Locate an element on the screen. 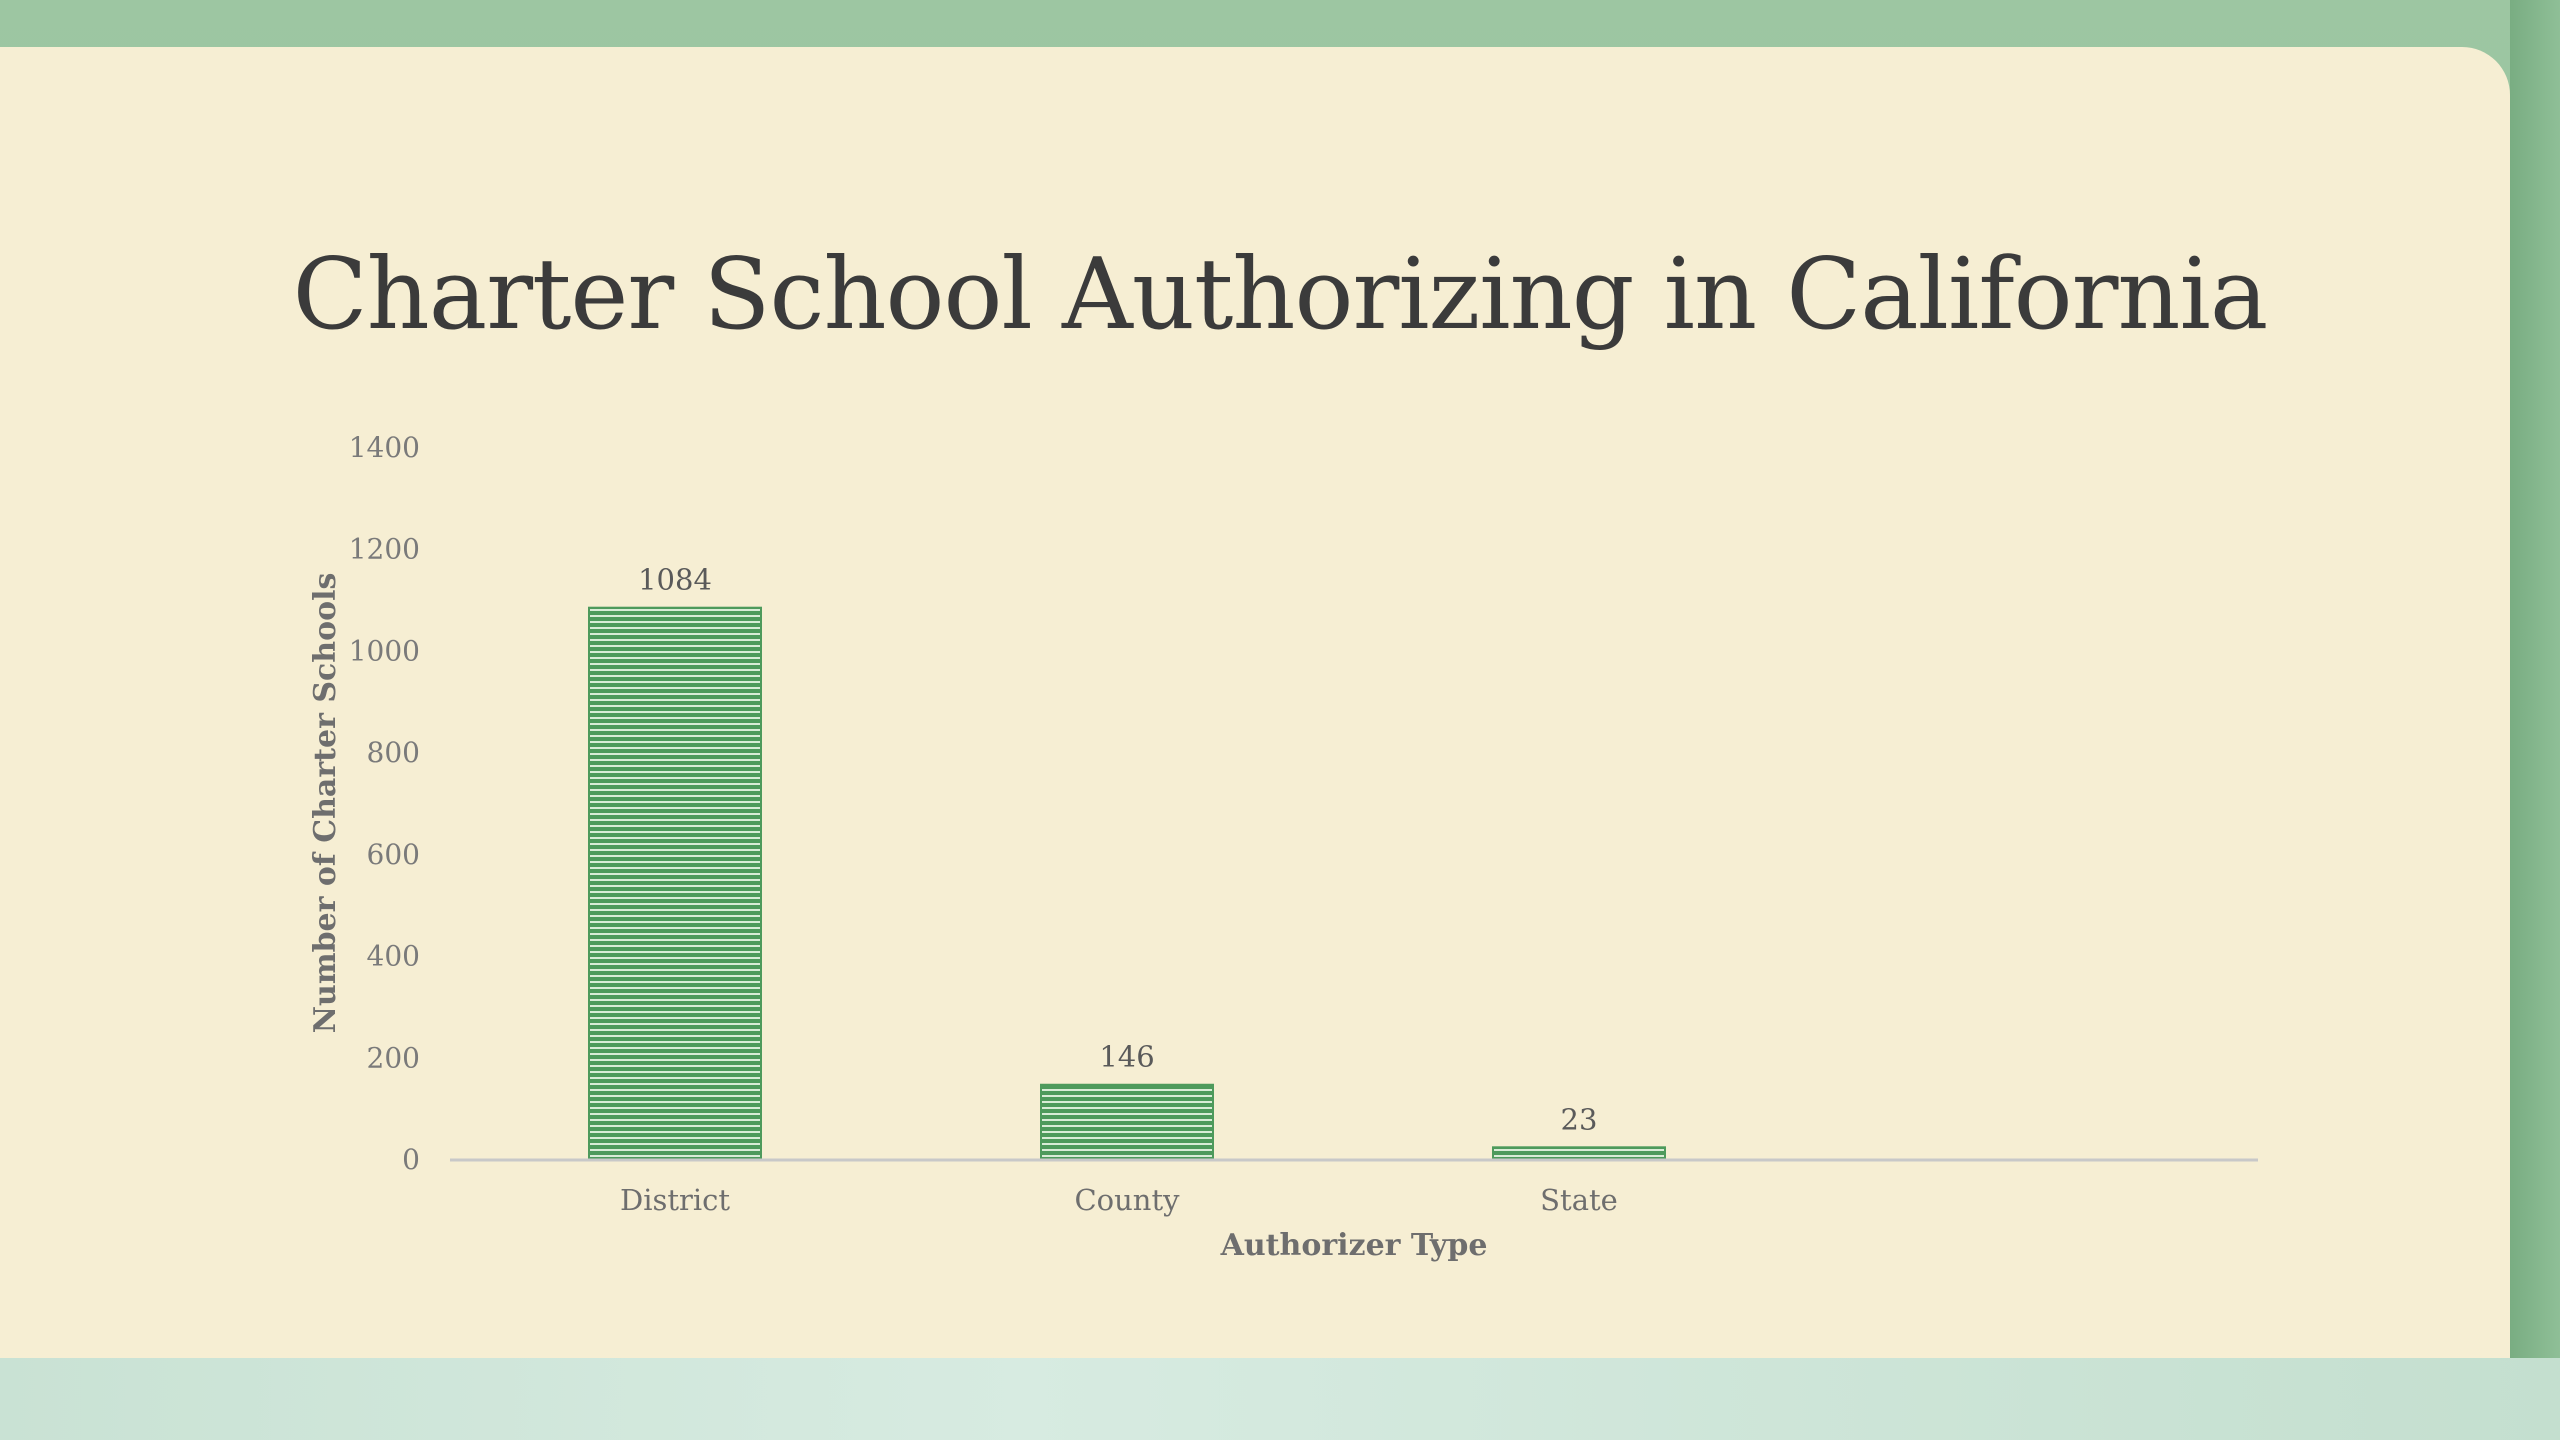 This screenshot has width=2560, height=1440. data-label-county: 146 is located at coordinates (1126, 1057).